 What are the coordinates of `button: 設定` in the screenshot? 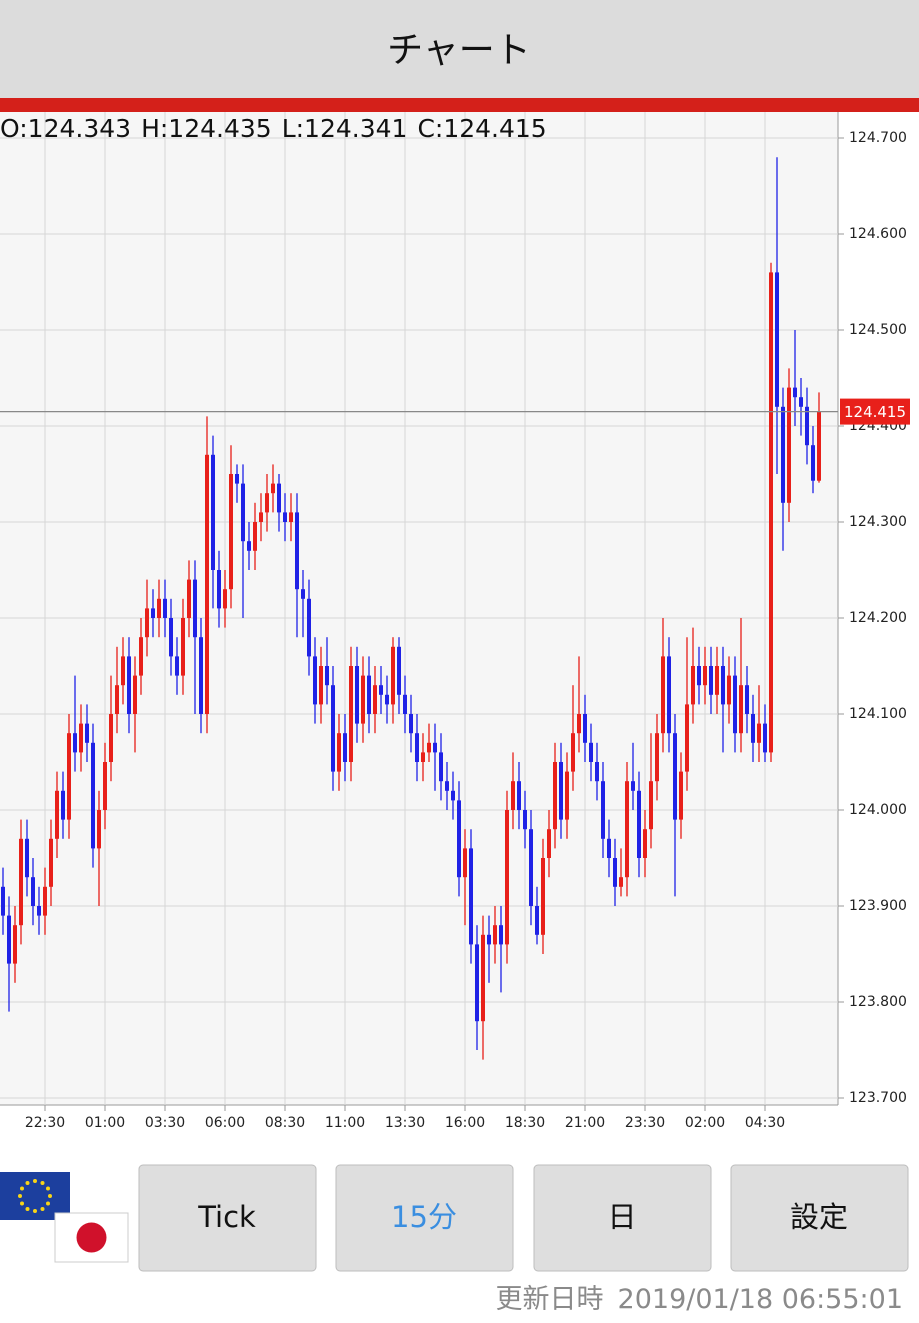 It's located at (819, 1218).